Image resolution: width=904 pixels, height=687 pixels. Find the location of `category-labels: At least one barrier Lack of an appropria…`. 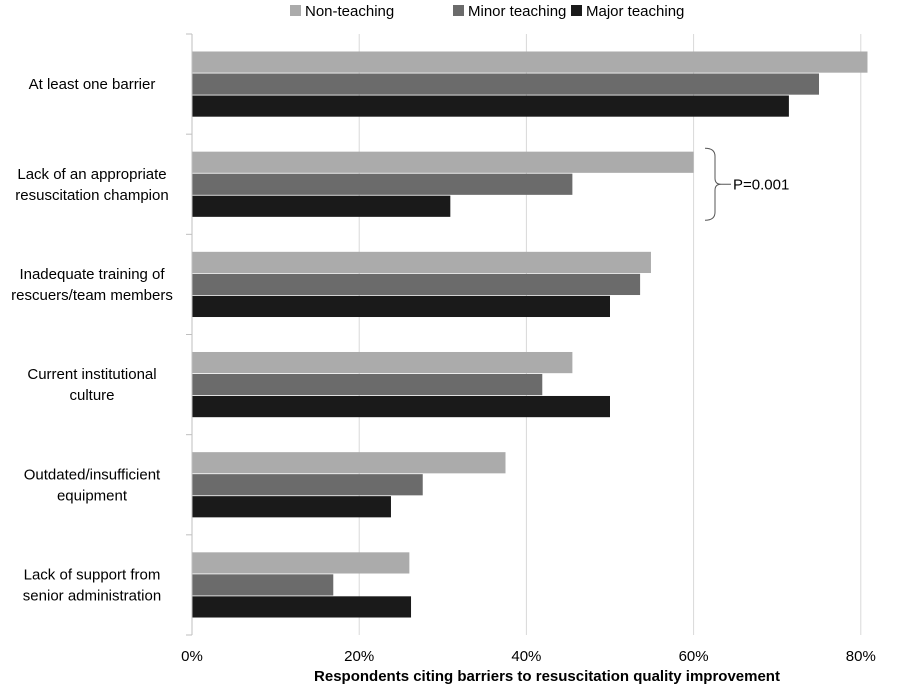

category-labels: At least one barrier Lack of an appropria… is located at coordinates (92, 340).